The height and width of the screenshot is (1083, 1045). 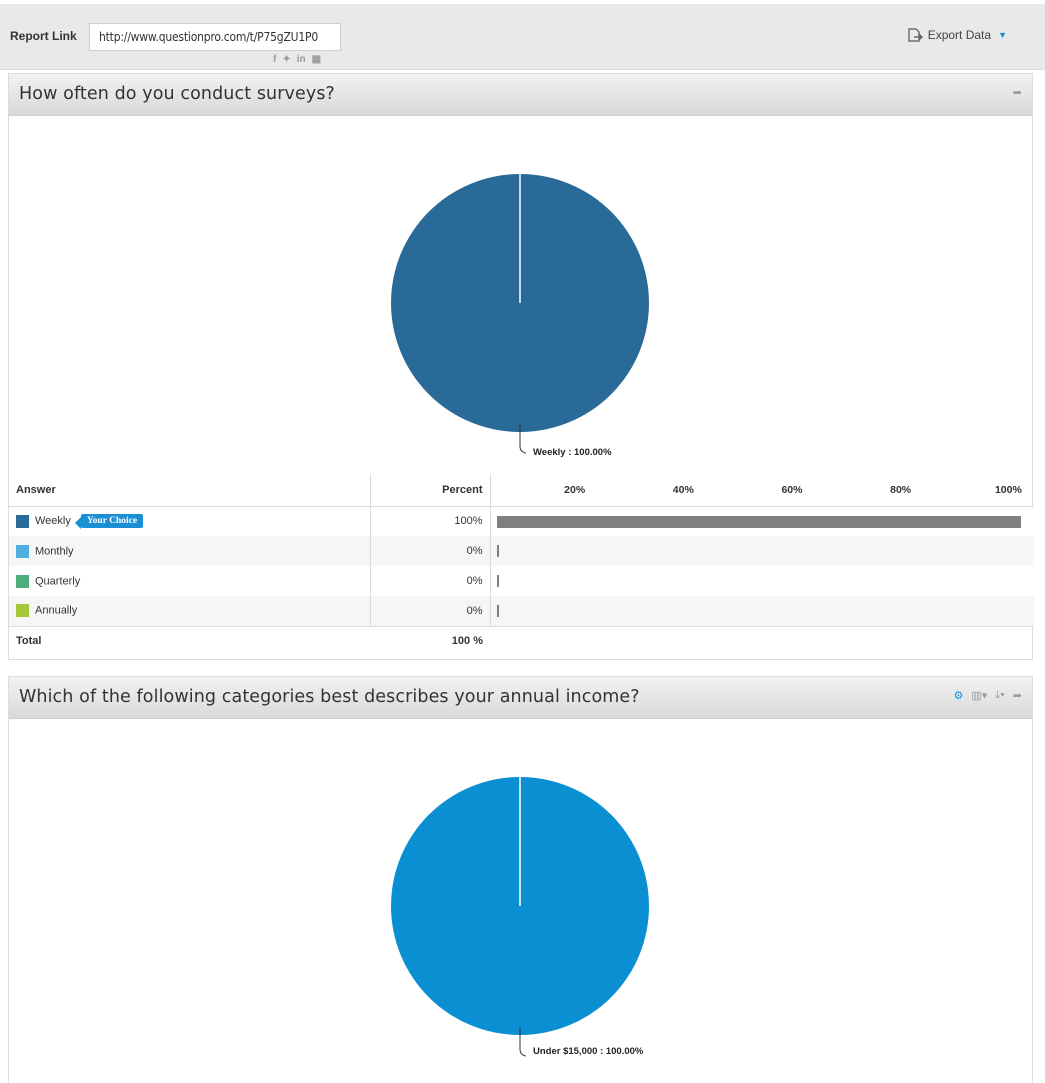 What do you see at coordinates (190, 581) in the screenshot?
I see `answer-cell: Quarterly` at bounding box center [190, 581].